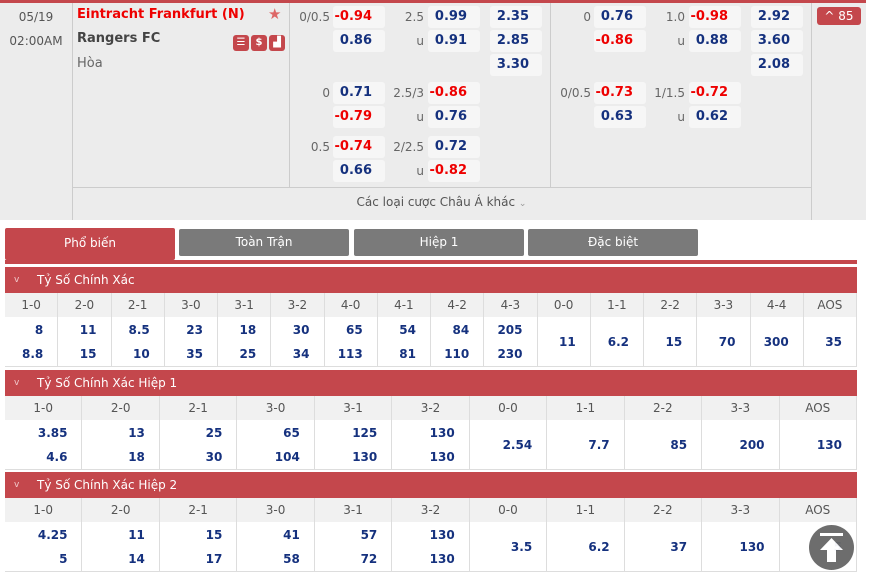  I want to click on under-odds: 0.91, so click(454, 41).